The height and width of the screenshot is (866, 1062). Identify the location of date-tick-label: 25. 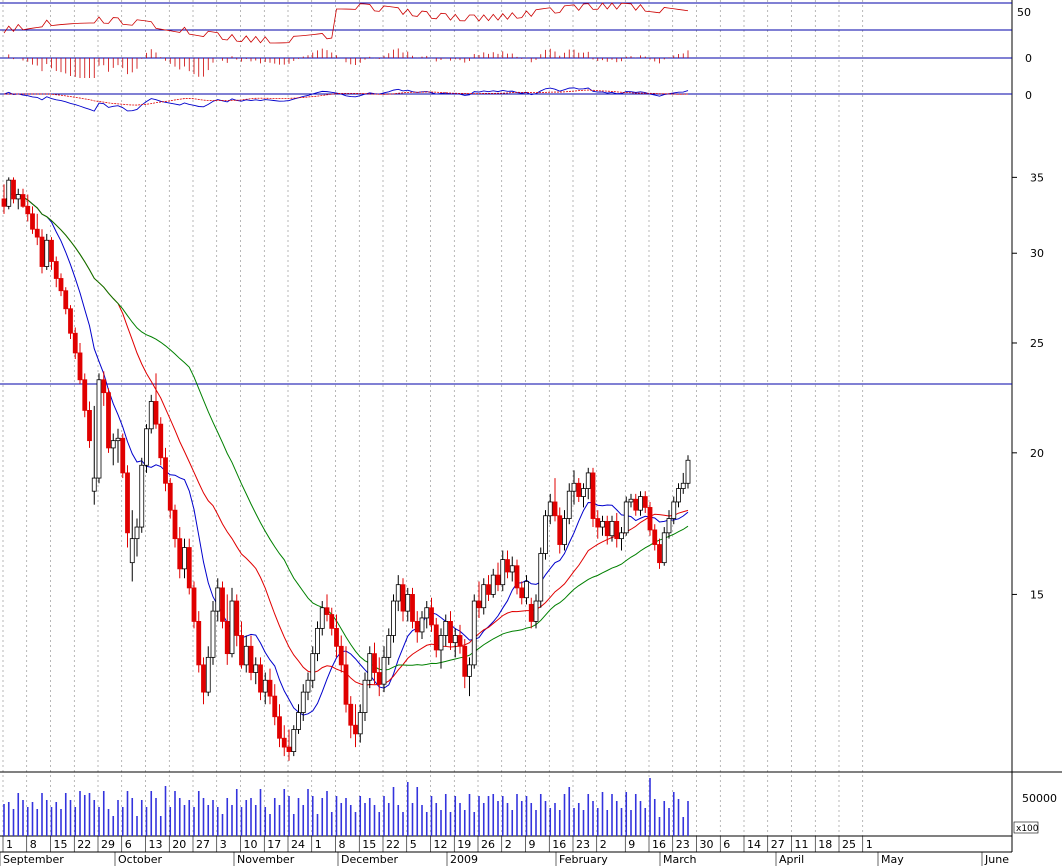
(849, 844).